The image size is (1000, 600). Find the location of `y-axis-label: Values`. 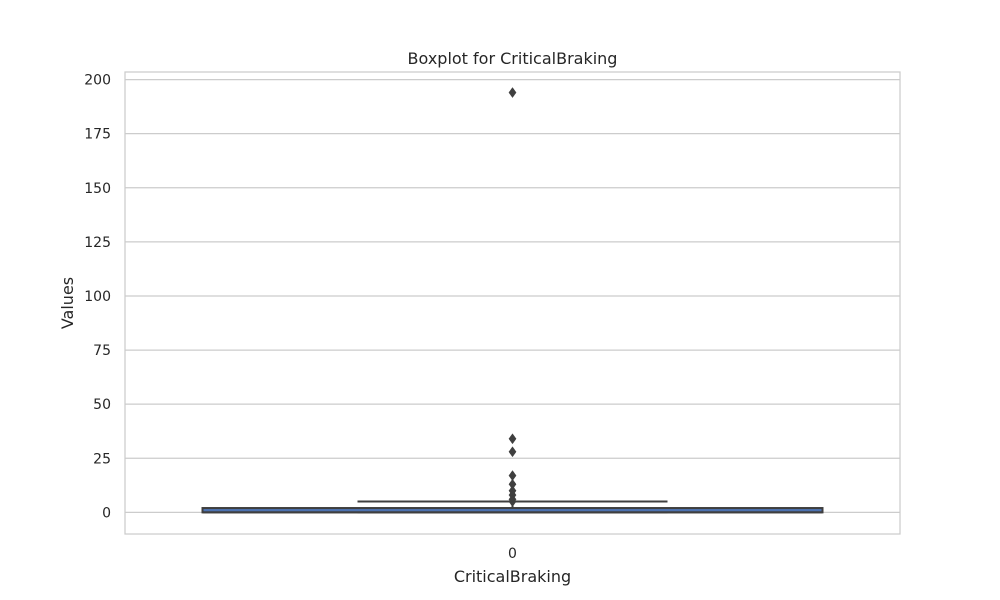

y-axis-label: Values is located at coordinates (67, 303).